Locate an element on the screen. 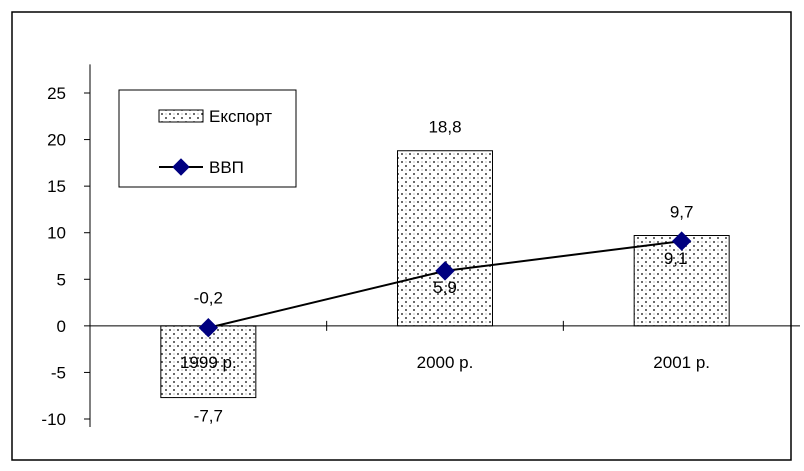 Image resolution: width=804 pixels, height=471 pixels. y-tick-label: -10 is located at coordinates (53, 419).